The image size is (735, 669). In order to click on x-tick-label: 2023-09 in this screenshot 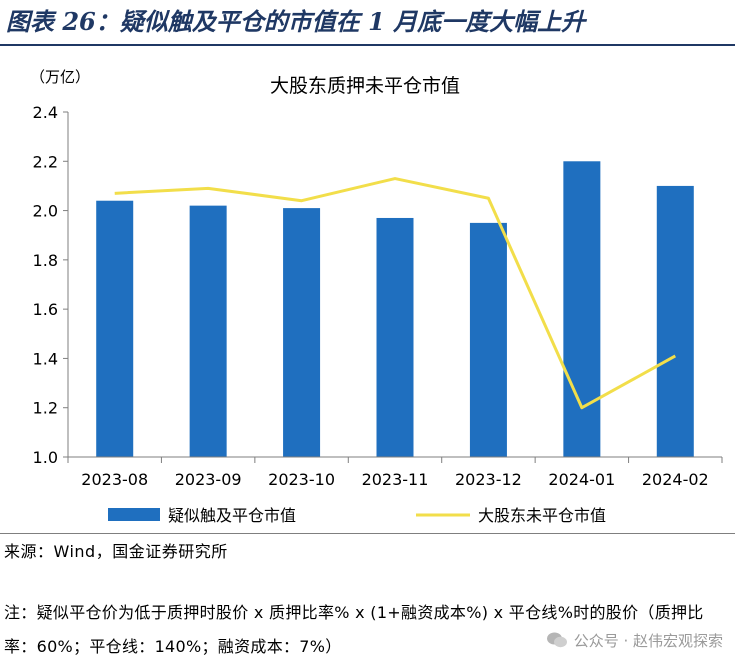, I will do `click(208, 479)`.